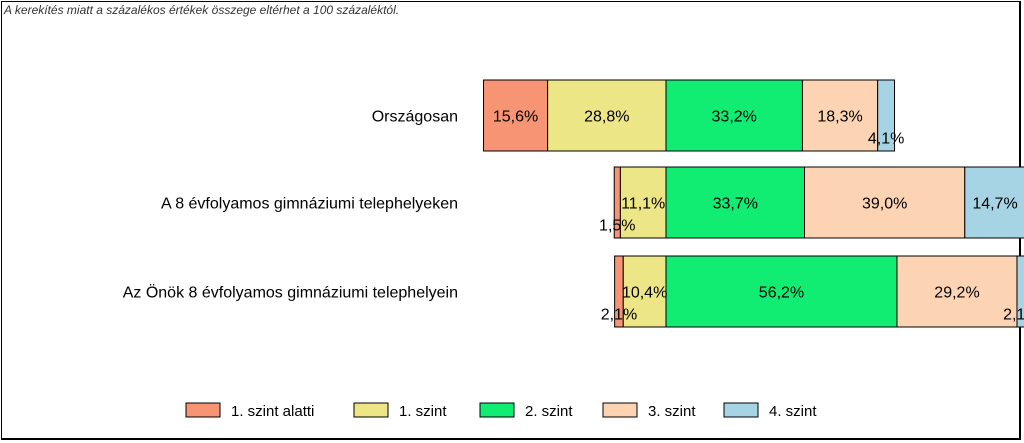  Describe the element at coordinates (617, 226) in the screenshot. I see `data-label: 1,5%` at that location.